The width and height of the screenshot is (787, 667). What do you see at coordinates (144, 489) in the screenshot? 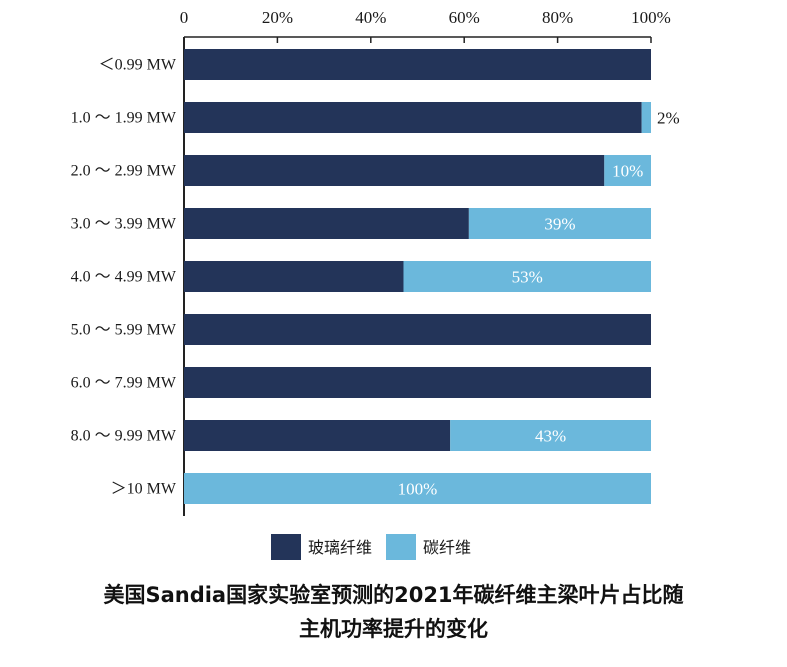
I see `category-label: ＞10 MW` at bounding box center [144, 489].